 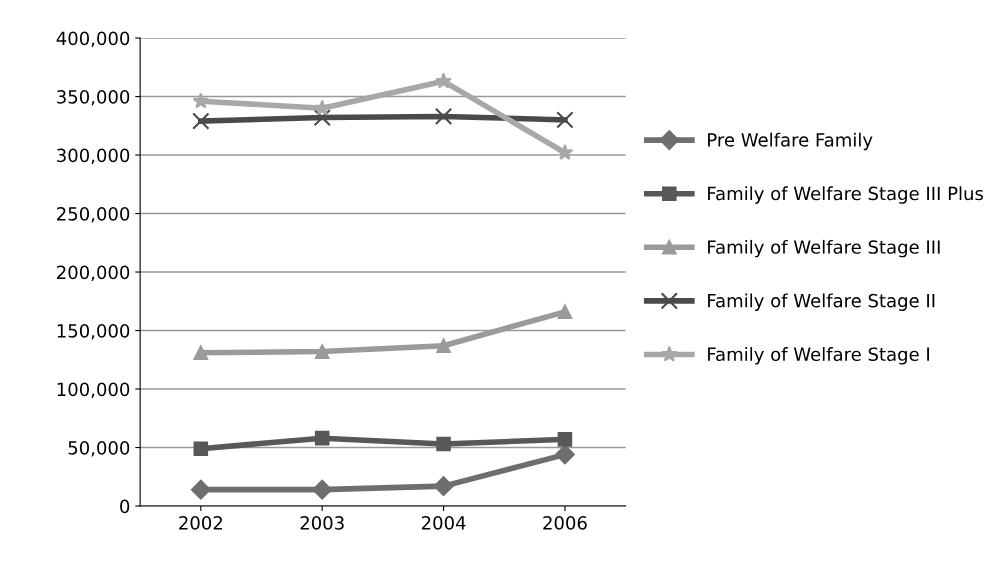 I want to click on y-tick-label: 200,000, so click(x=93, y=273).